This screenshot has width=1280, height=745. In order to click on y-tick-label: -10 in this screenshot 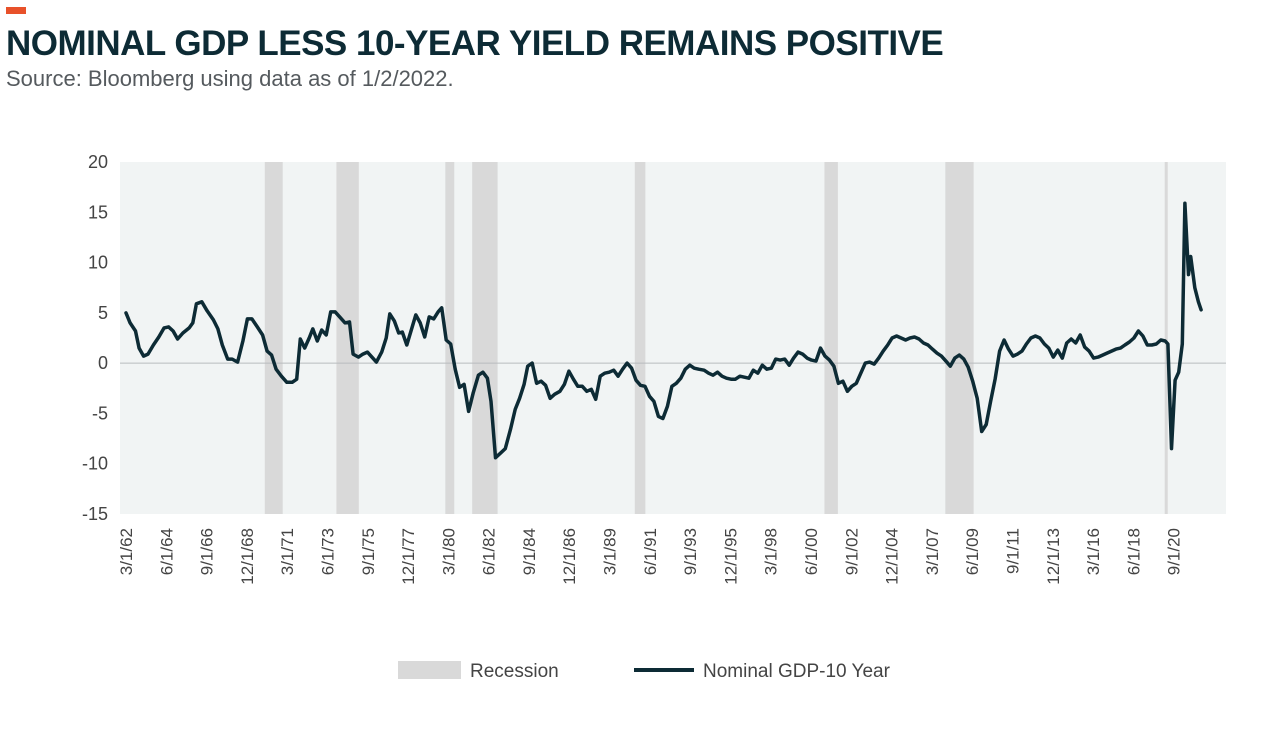, I will do `click(95, 464)`.